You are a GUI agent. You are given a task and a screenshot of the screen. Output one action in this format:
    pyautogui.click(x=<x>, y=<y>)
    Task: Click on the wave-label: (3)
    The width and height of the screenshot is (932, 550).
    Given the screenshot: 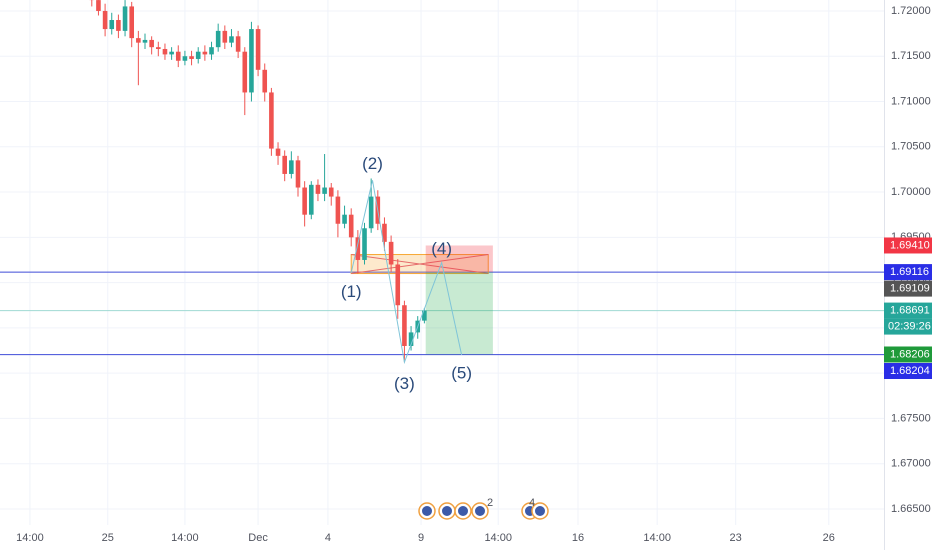 What is the action you would take?
    pyautogui.click(x=404, y=383)
    